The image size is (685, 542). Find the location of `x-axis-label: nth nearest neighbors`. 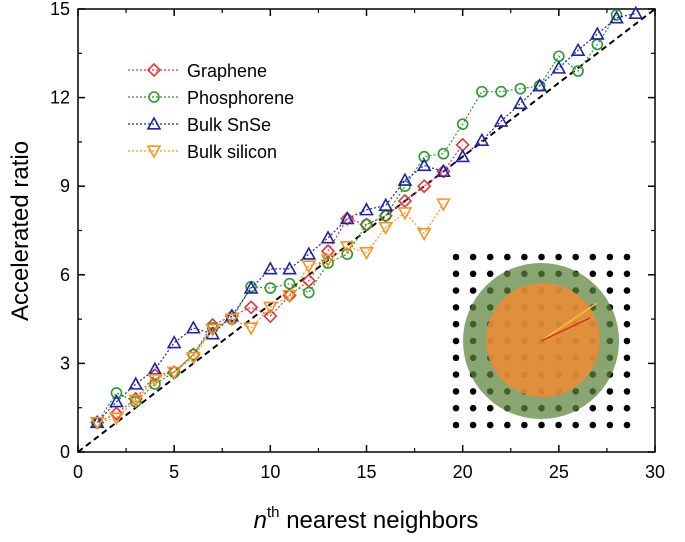

x-axis-label: nth nearest neighbors is located at coordinates (366, 519).